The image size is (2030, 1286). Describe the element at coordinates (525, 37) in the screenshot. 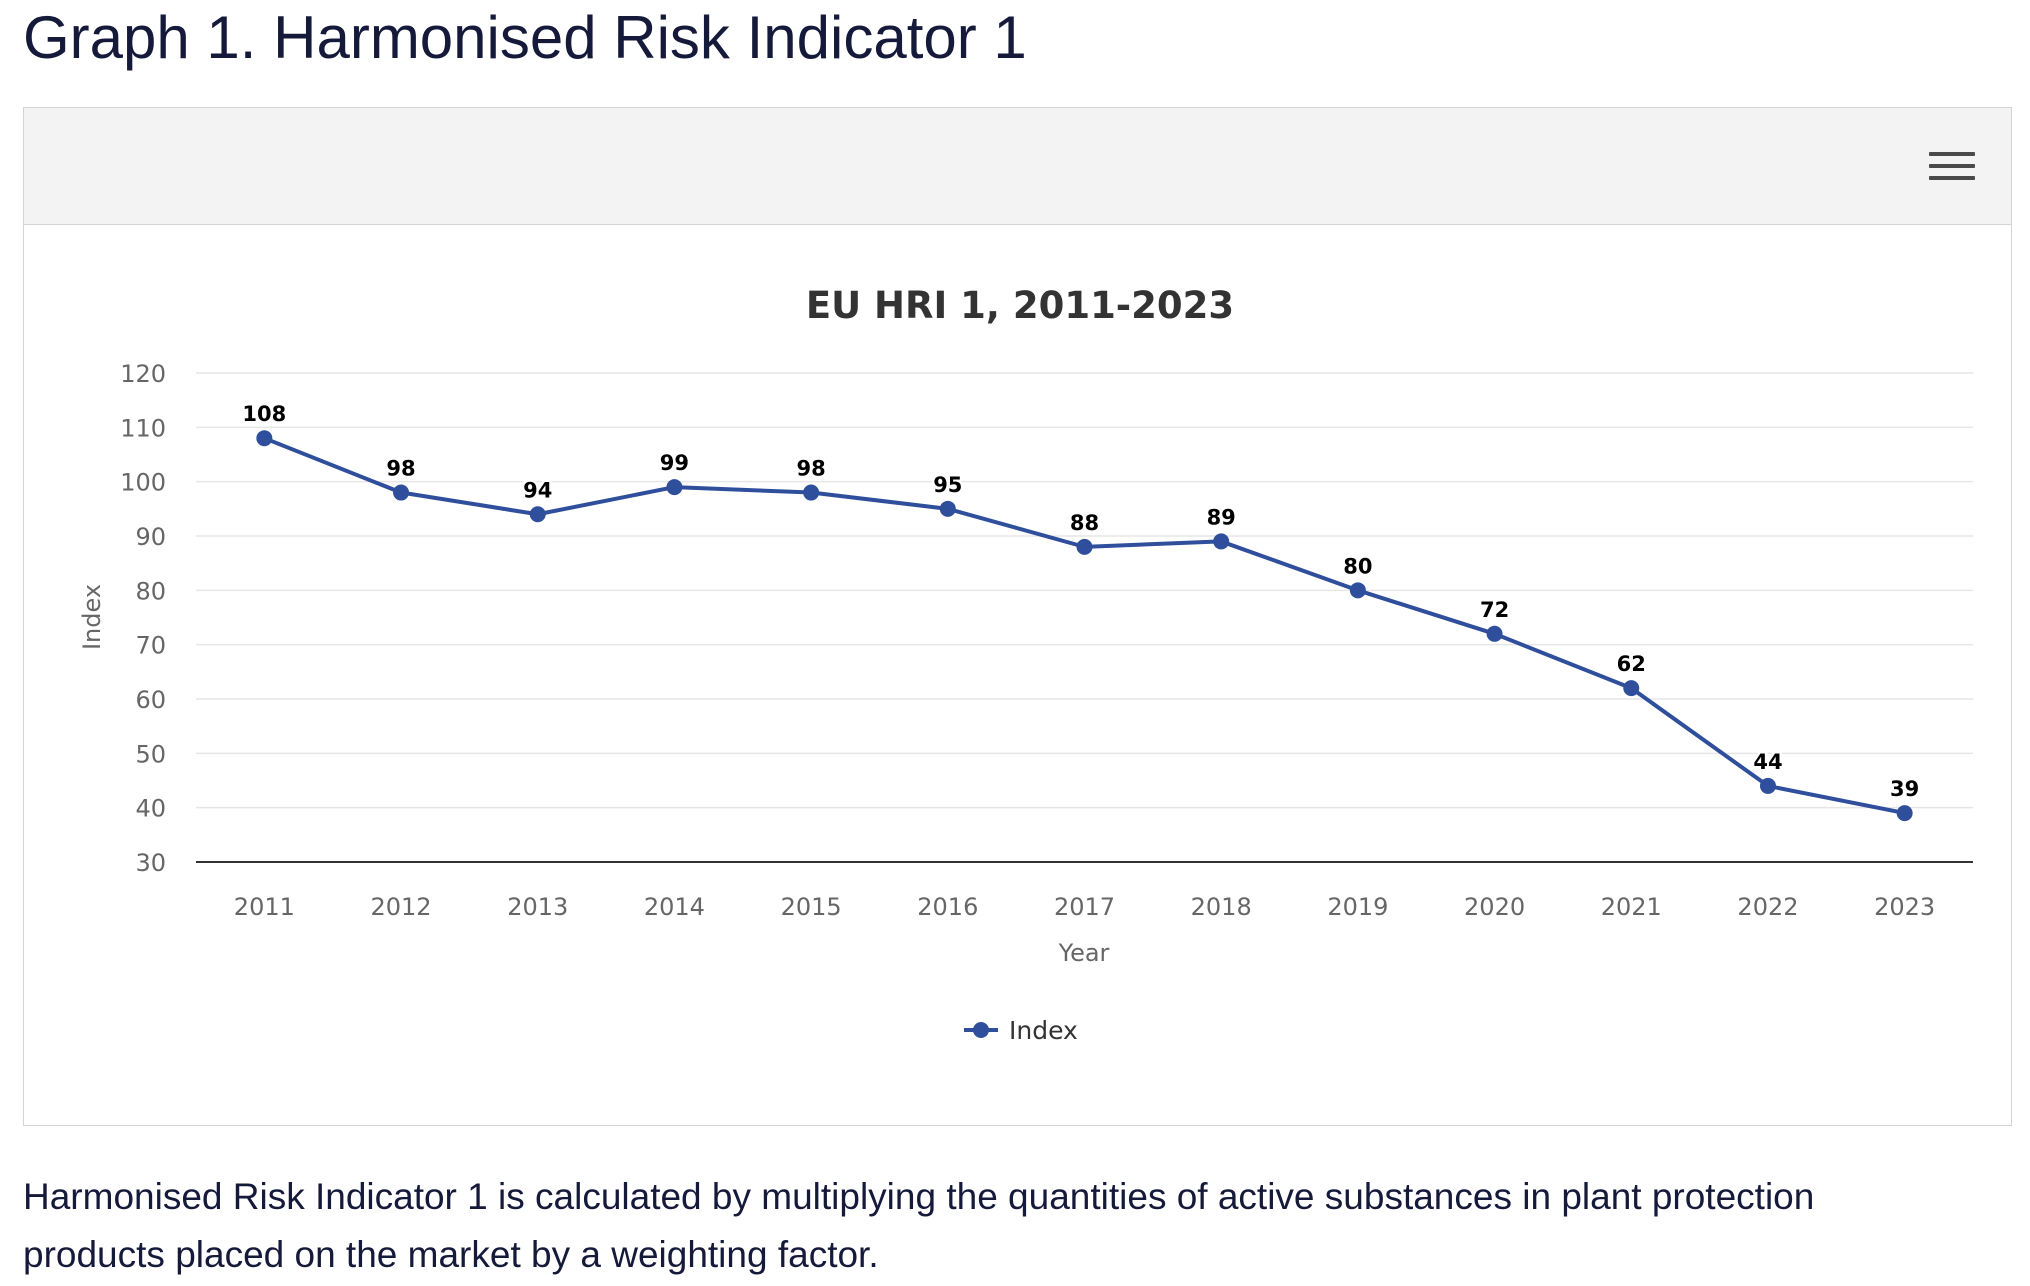

I see `page-title: Graph 1. Harmonised Risk Indicator 1` at that location.